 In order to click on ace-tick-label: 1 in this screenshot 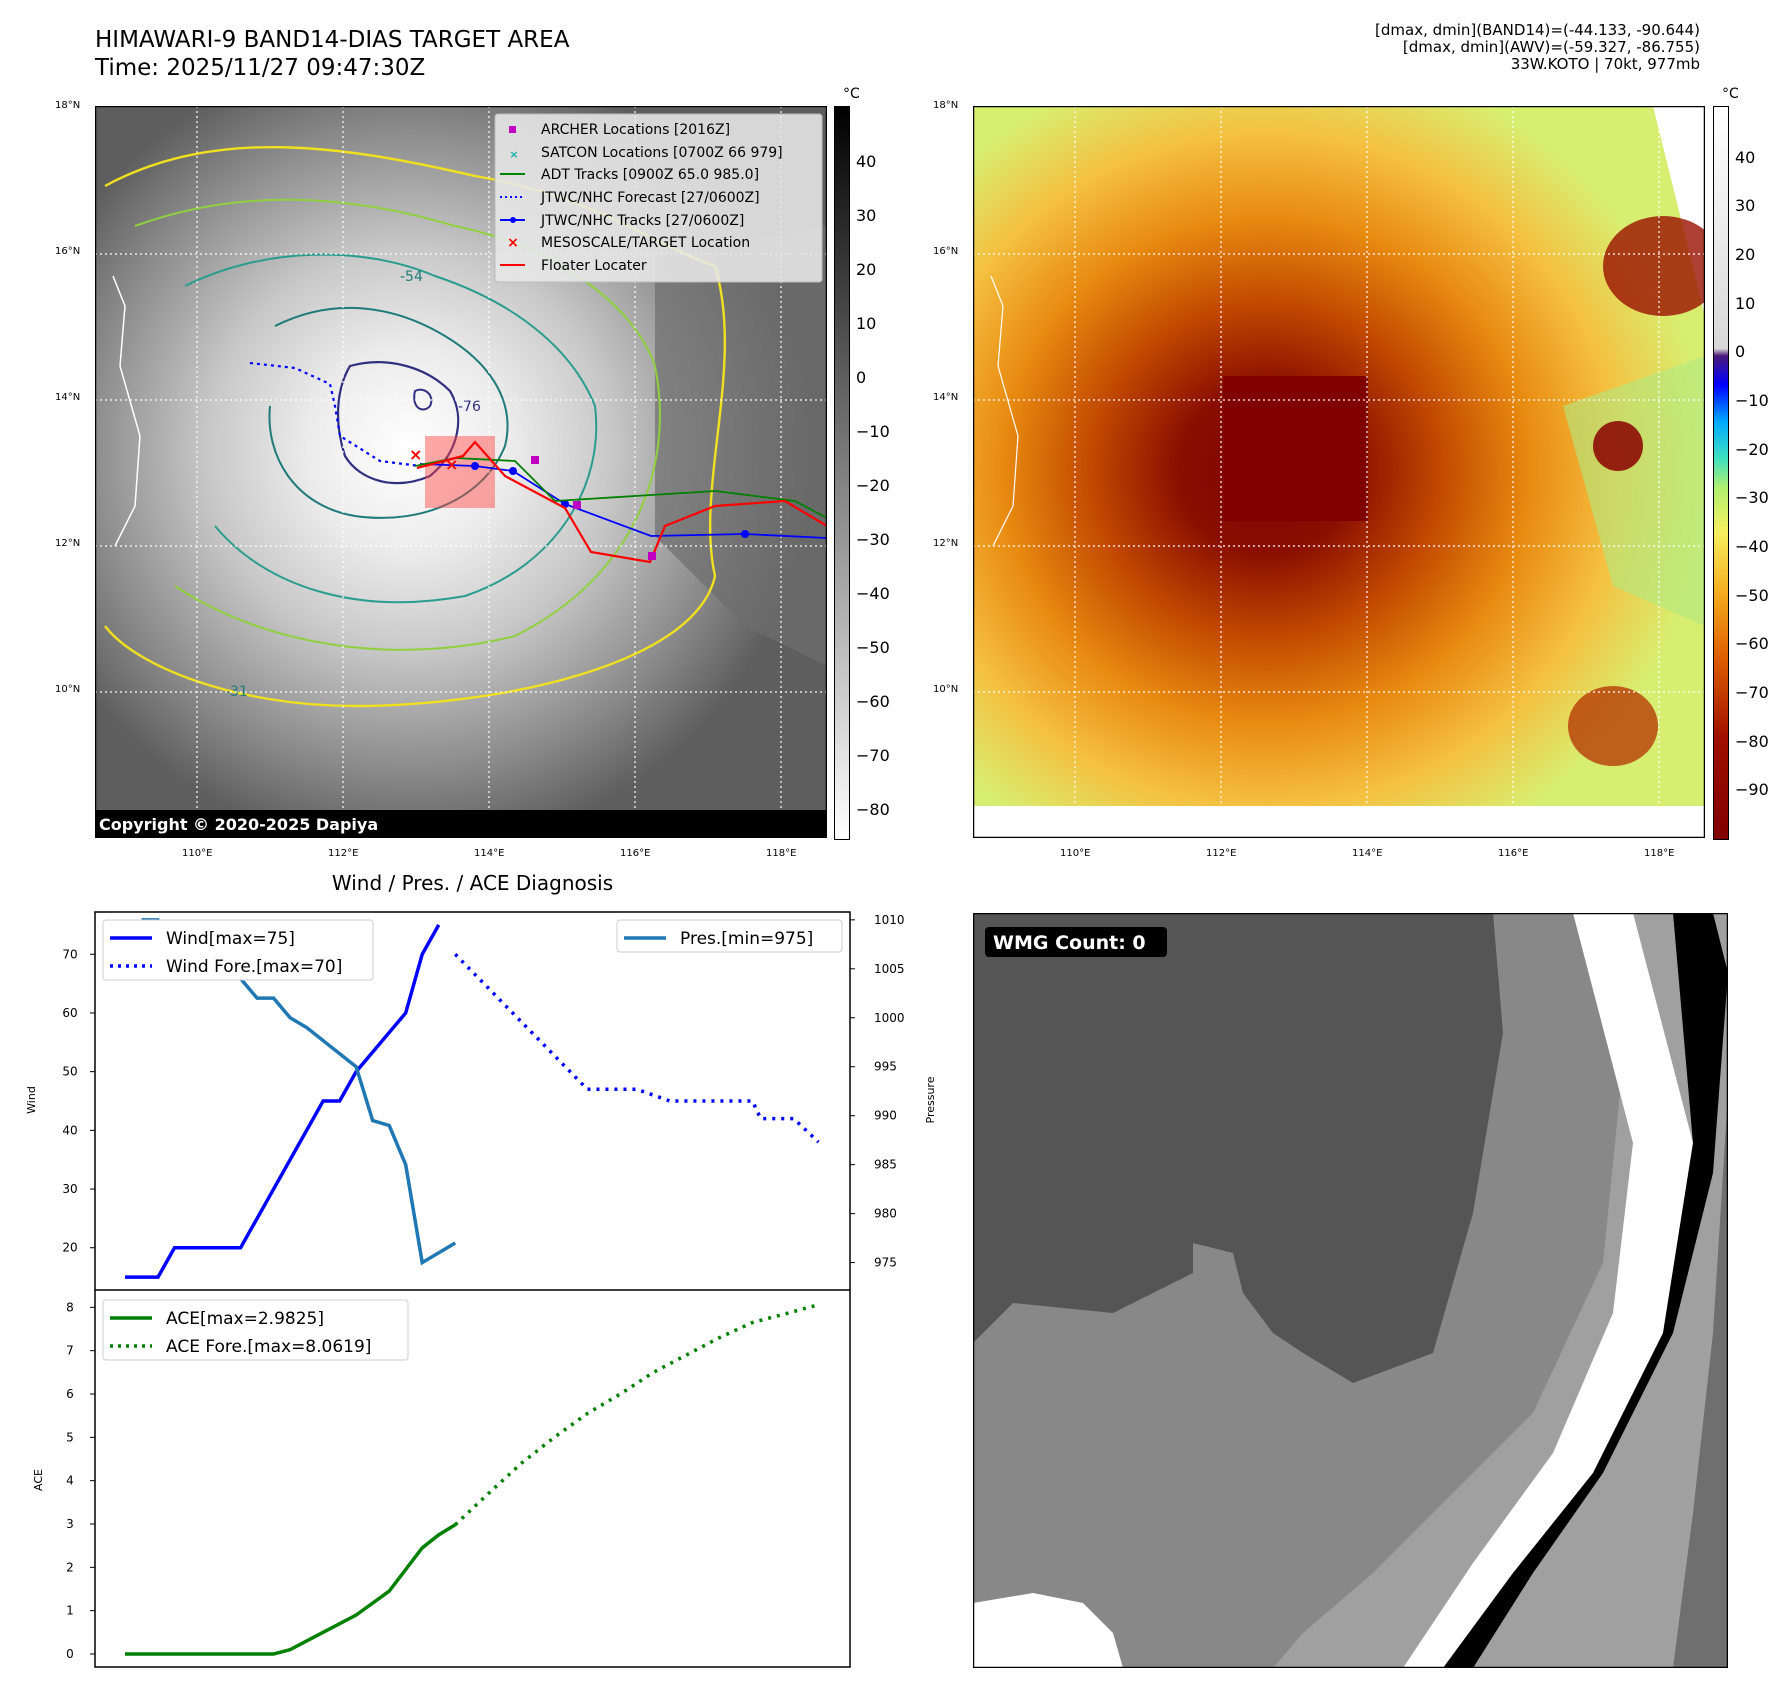, I will do `click(70, 1611)`.